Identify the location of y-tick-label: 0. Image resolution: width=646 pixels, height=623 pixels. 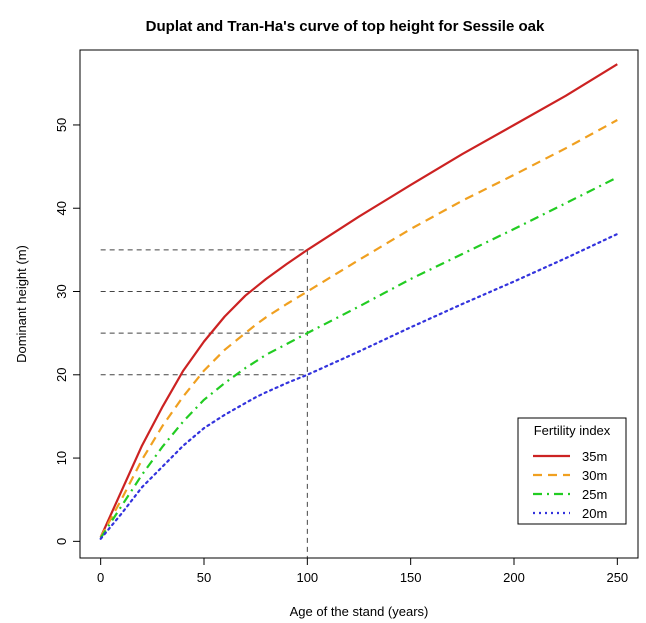
(61, 541).